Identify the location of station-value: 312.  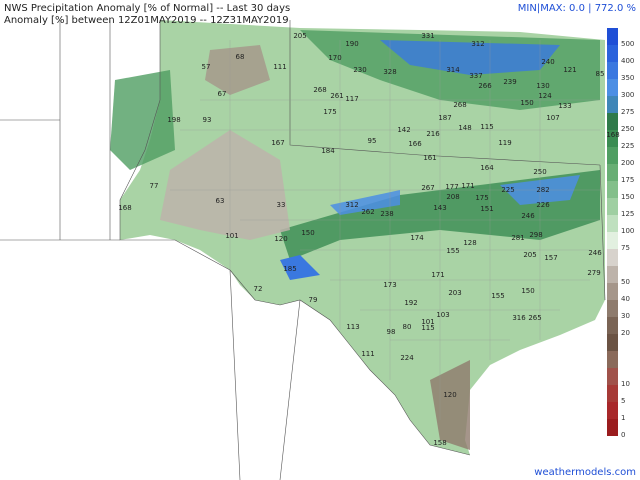
(477, 44).